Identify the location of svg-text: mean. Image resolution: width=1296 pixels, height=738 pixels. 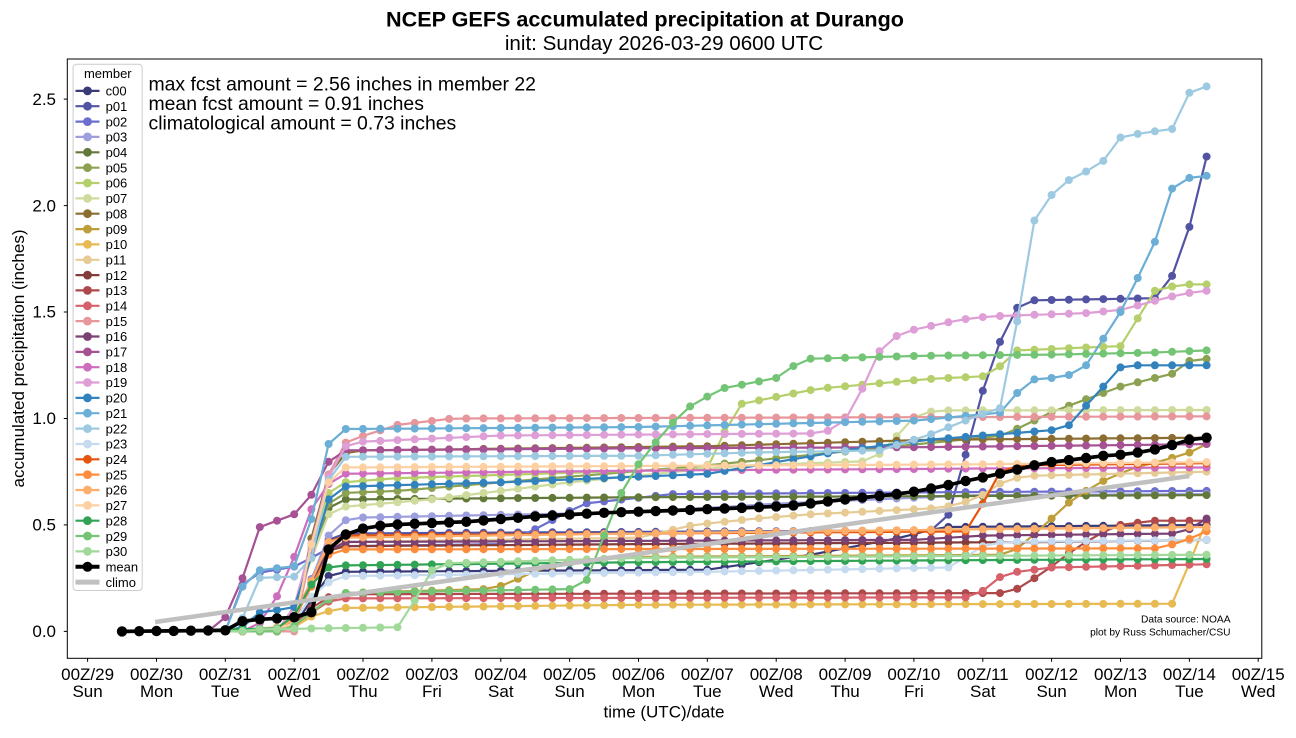
(122, 567).